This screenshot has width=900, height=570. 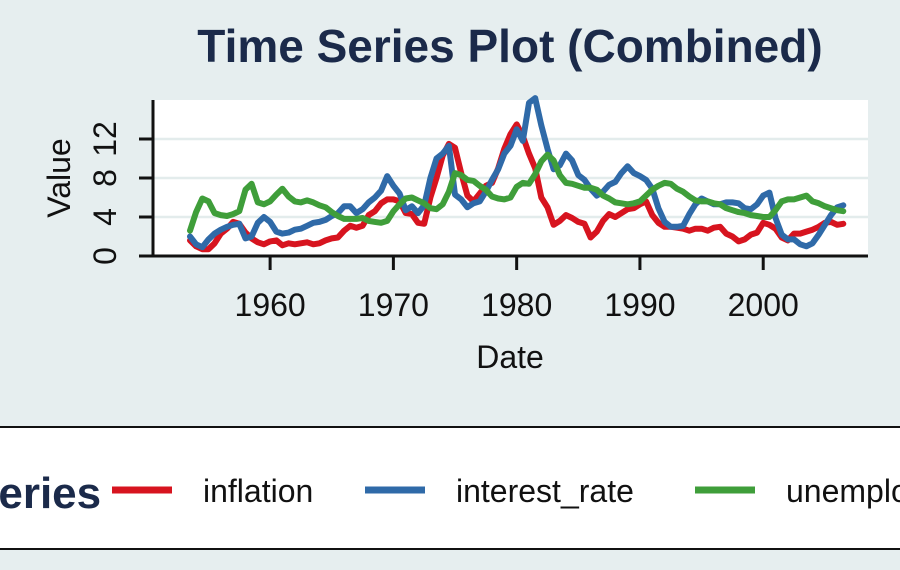 I want to click on chart-title: Time Series Plot (Combined), so click(x=509, y=46).